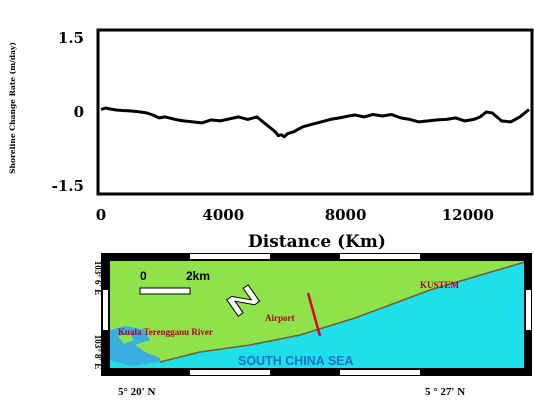  I want to click on north-arrow-icon, so click(243, 300).